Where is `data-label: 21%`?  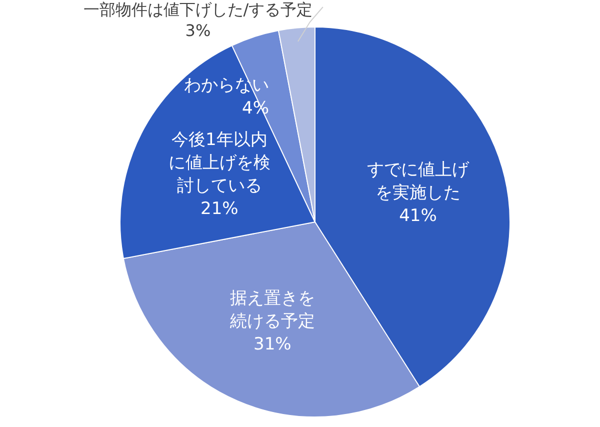 data-label: 21% is located at coordinates (219, 208).